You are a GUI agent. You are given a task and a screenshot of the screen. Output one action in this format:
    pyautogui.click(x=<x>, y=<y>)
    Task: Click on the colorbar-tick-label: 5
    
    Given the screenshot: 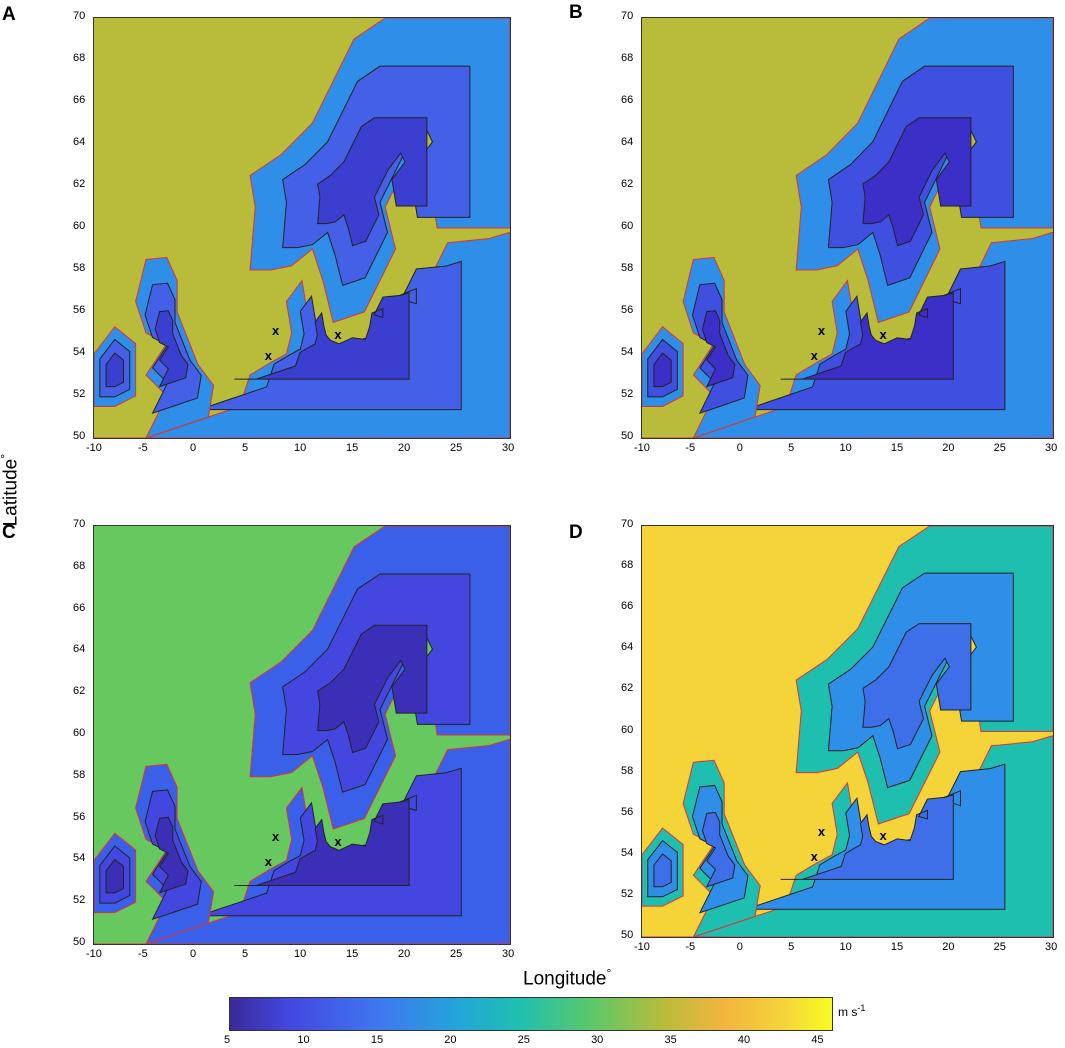 What is the action you would take?
    pyautogui.click(x=227, y=1040)
    